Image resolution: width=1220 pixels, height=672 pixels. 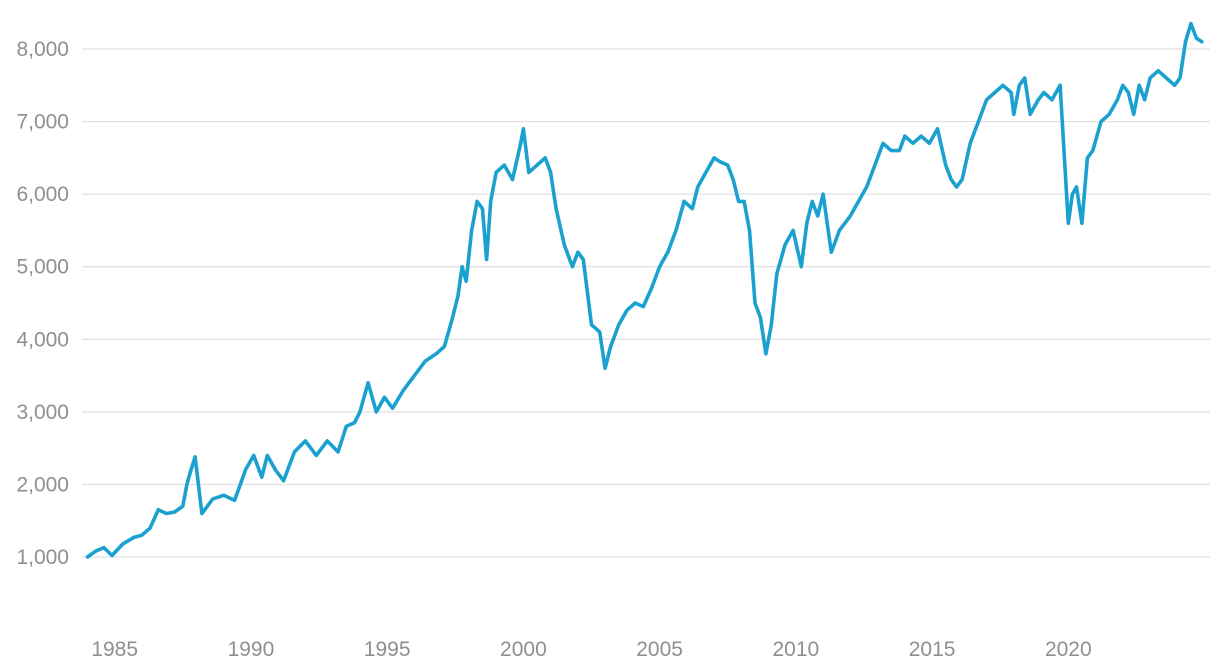 What do you see at coordinates (42, 303) in the screenshot?
I see `y-axis-tick-labels: 1,000 2,000 3,000 4,000 5,000 6,000 7,000 8,000` at bounding box center [42, 303].